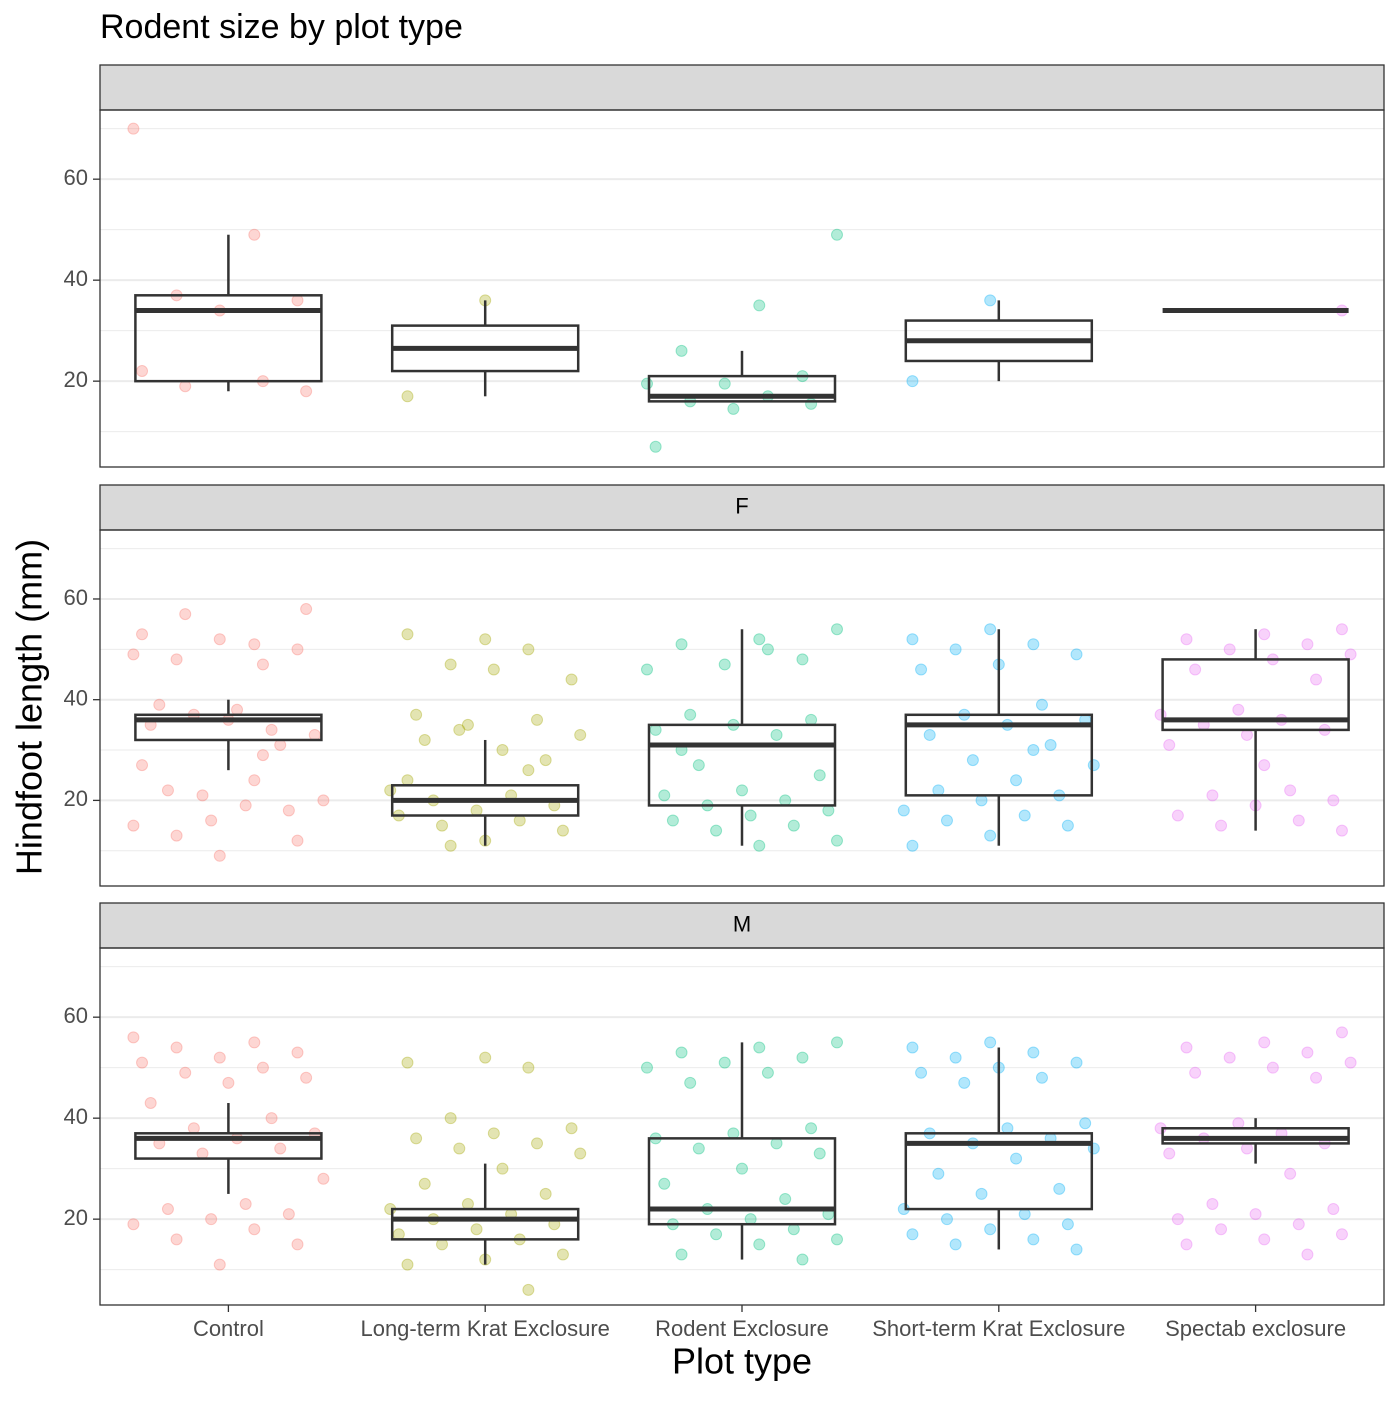 The width and height of the screenshot is (1400, 1405). What do you see at coordinates (742, 925) in the screenshot?
I see `strip` at bounding box center [742, 925].